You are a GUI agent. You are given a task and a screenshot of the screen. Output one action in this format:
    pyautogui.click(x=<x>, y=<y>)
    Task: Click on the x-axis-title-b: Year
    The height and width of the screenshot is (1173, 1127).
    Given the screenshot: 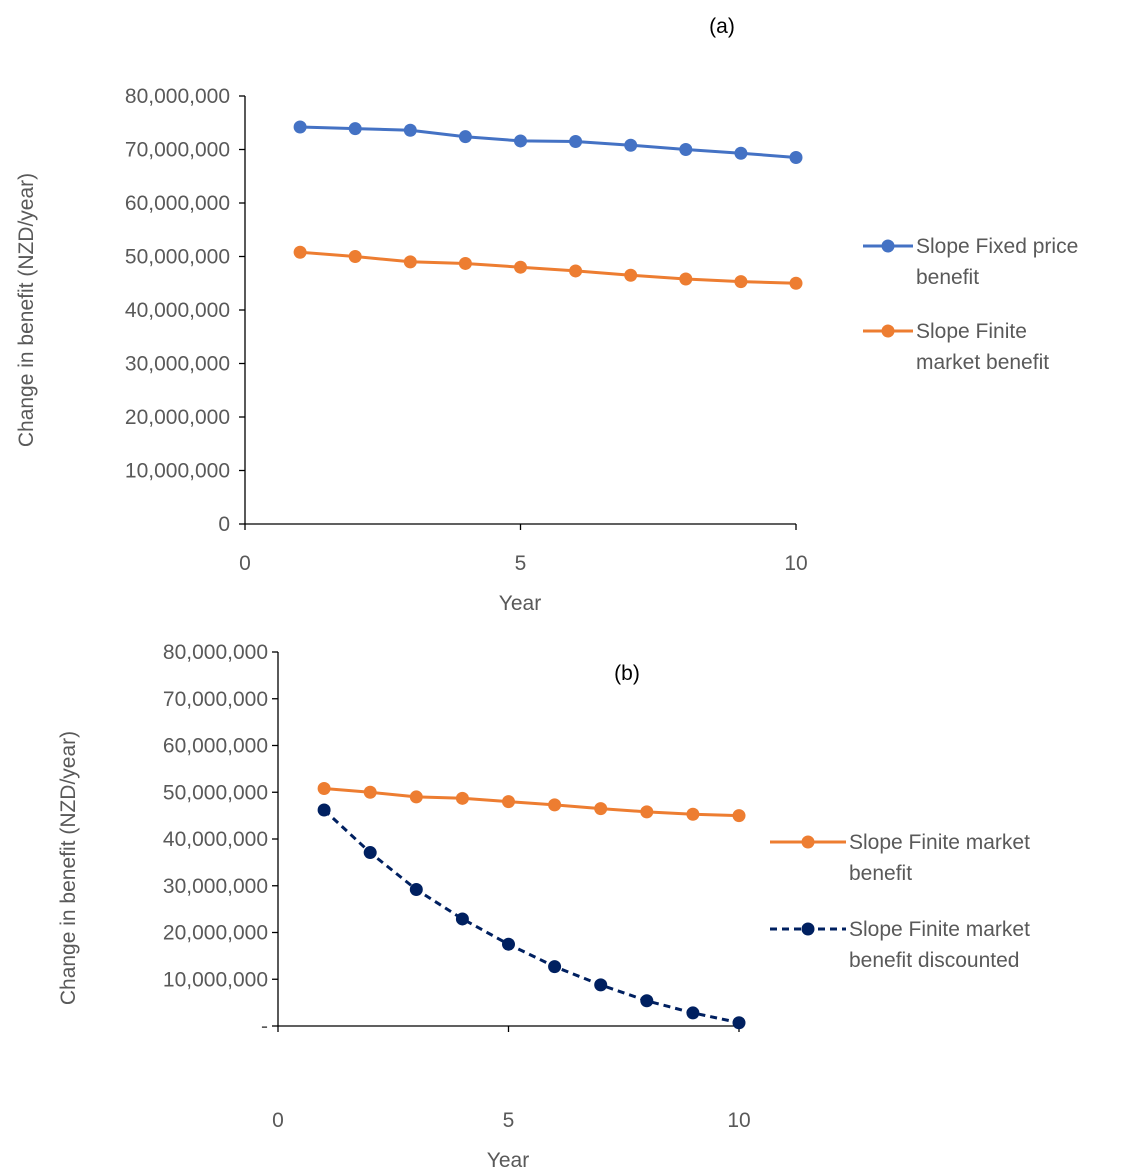 What is the action you would take?
    pyautogui.click(x=508, y=1160)
    